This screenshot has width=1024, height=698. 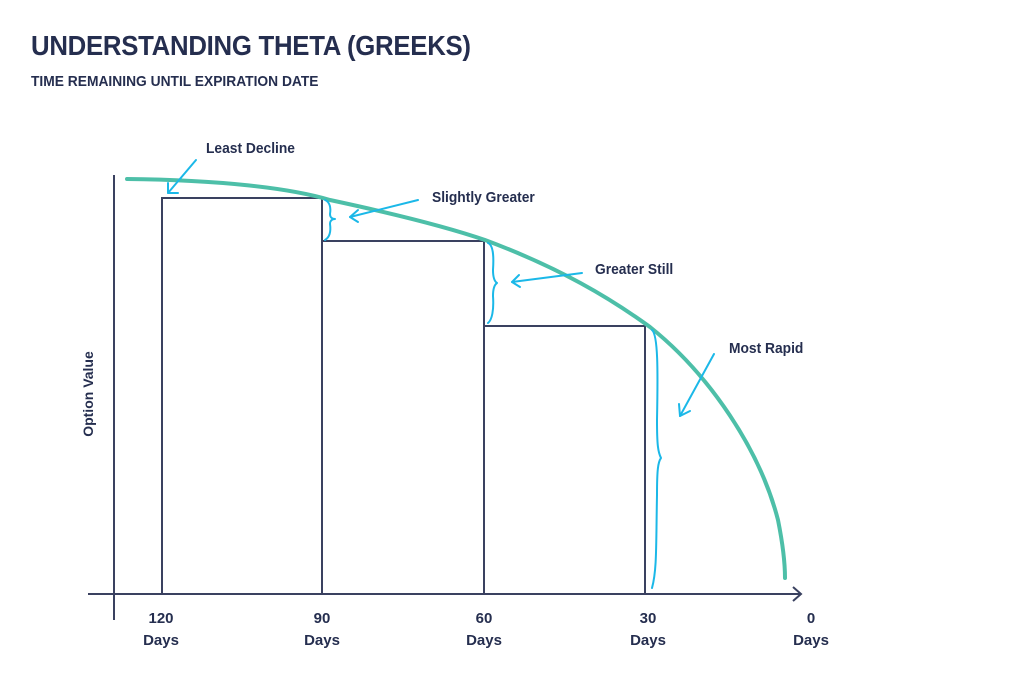 What do you see at coordinates (697, 385) in the screenshot?
I see `most-rapid-arrow-icon` at bounding box center [697, 385].